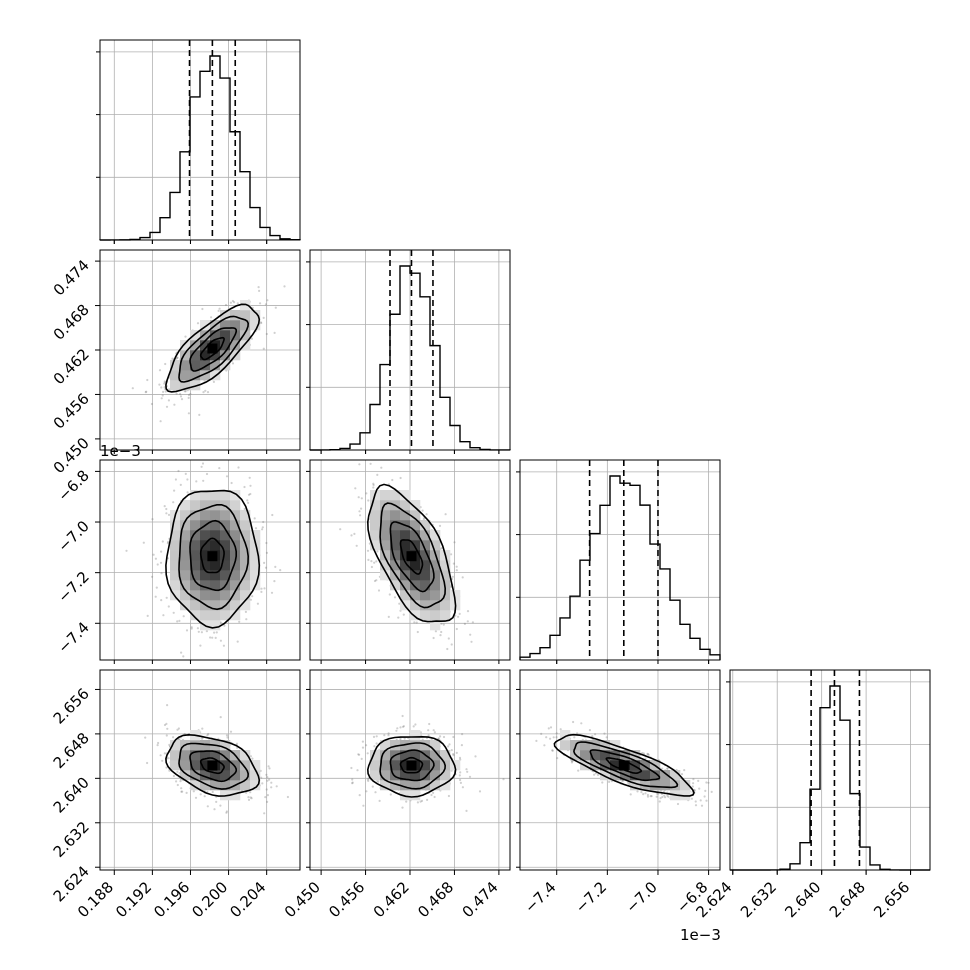 The height and width of the screenshot is (970, 970). I want to click on panel-3-1: 0.450 0.456 0.462 0.468 0.474, so click(396, 795).